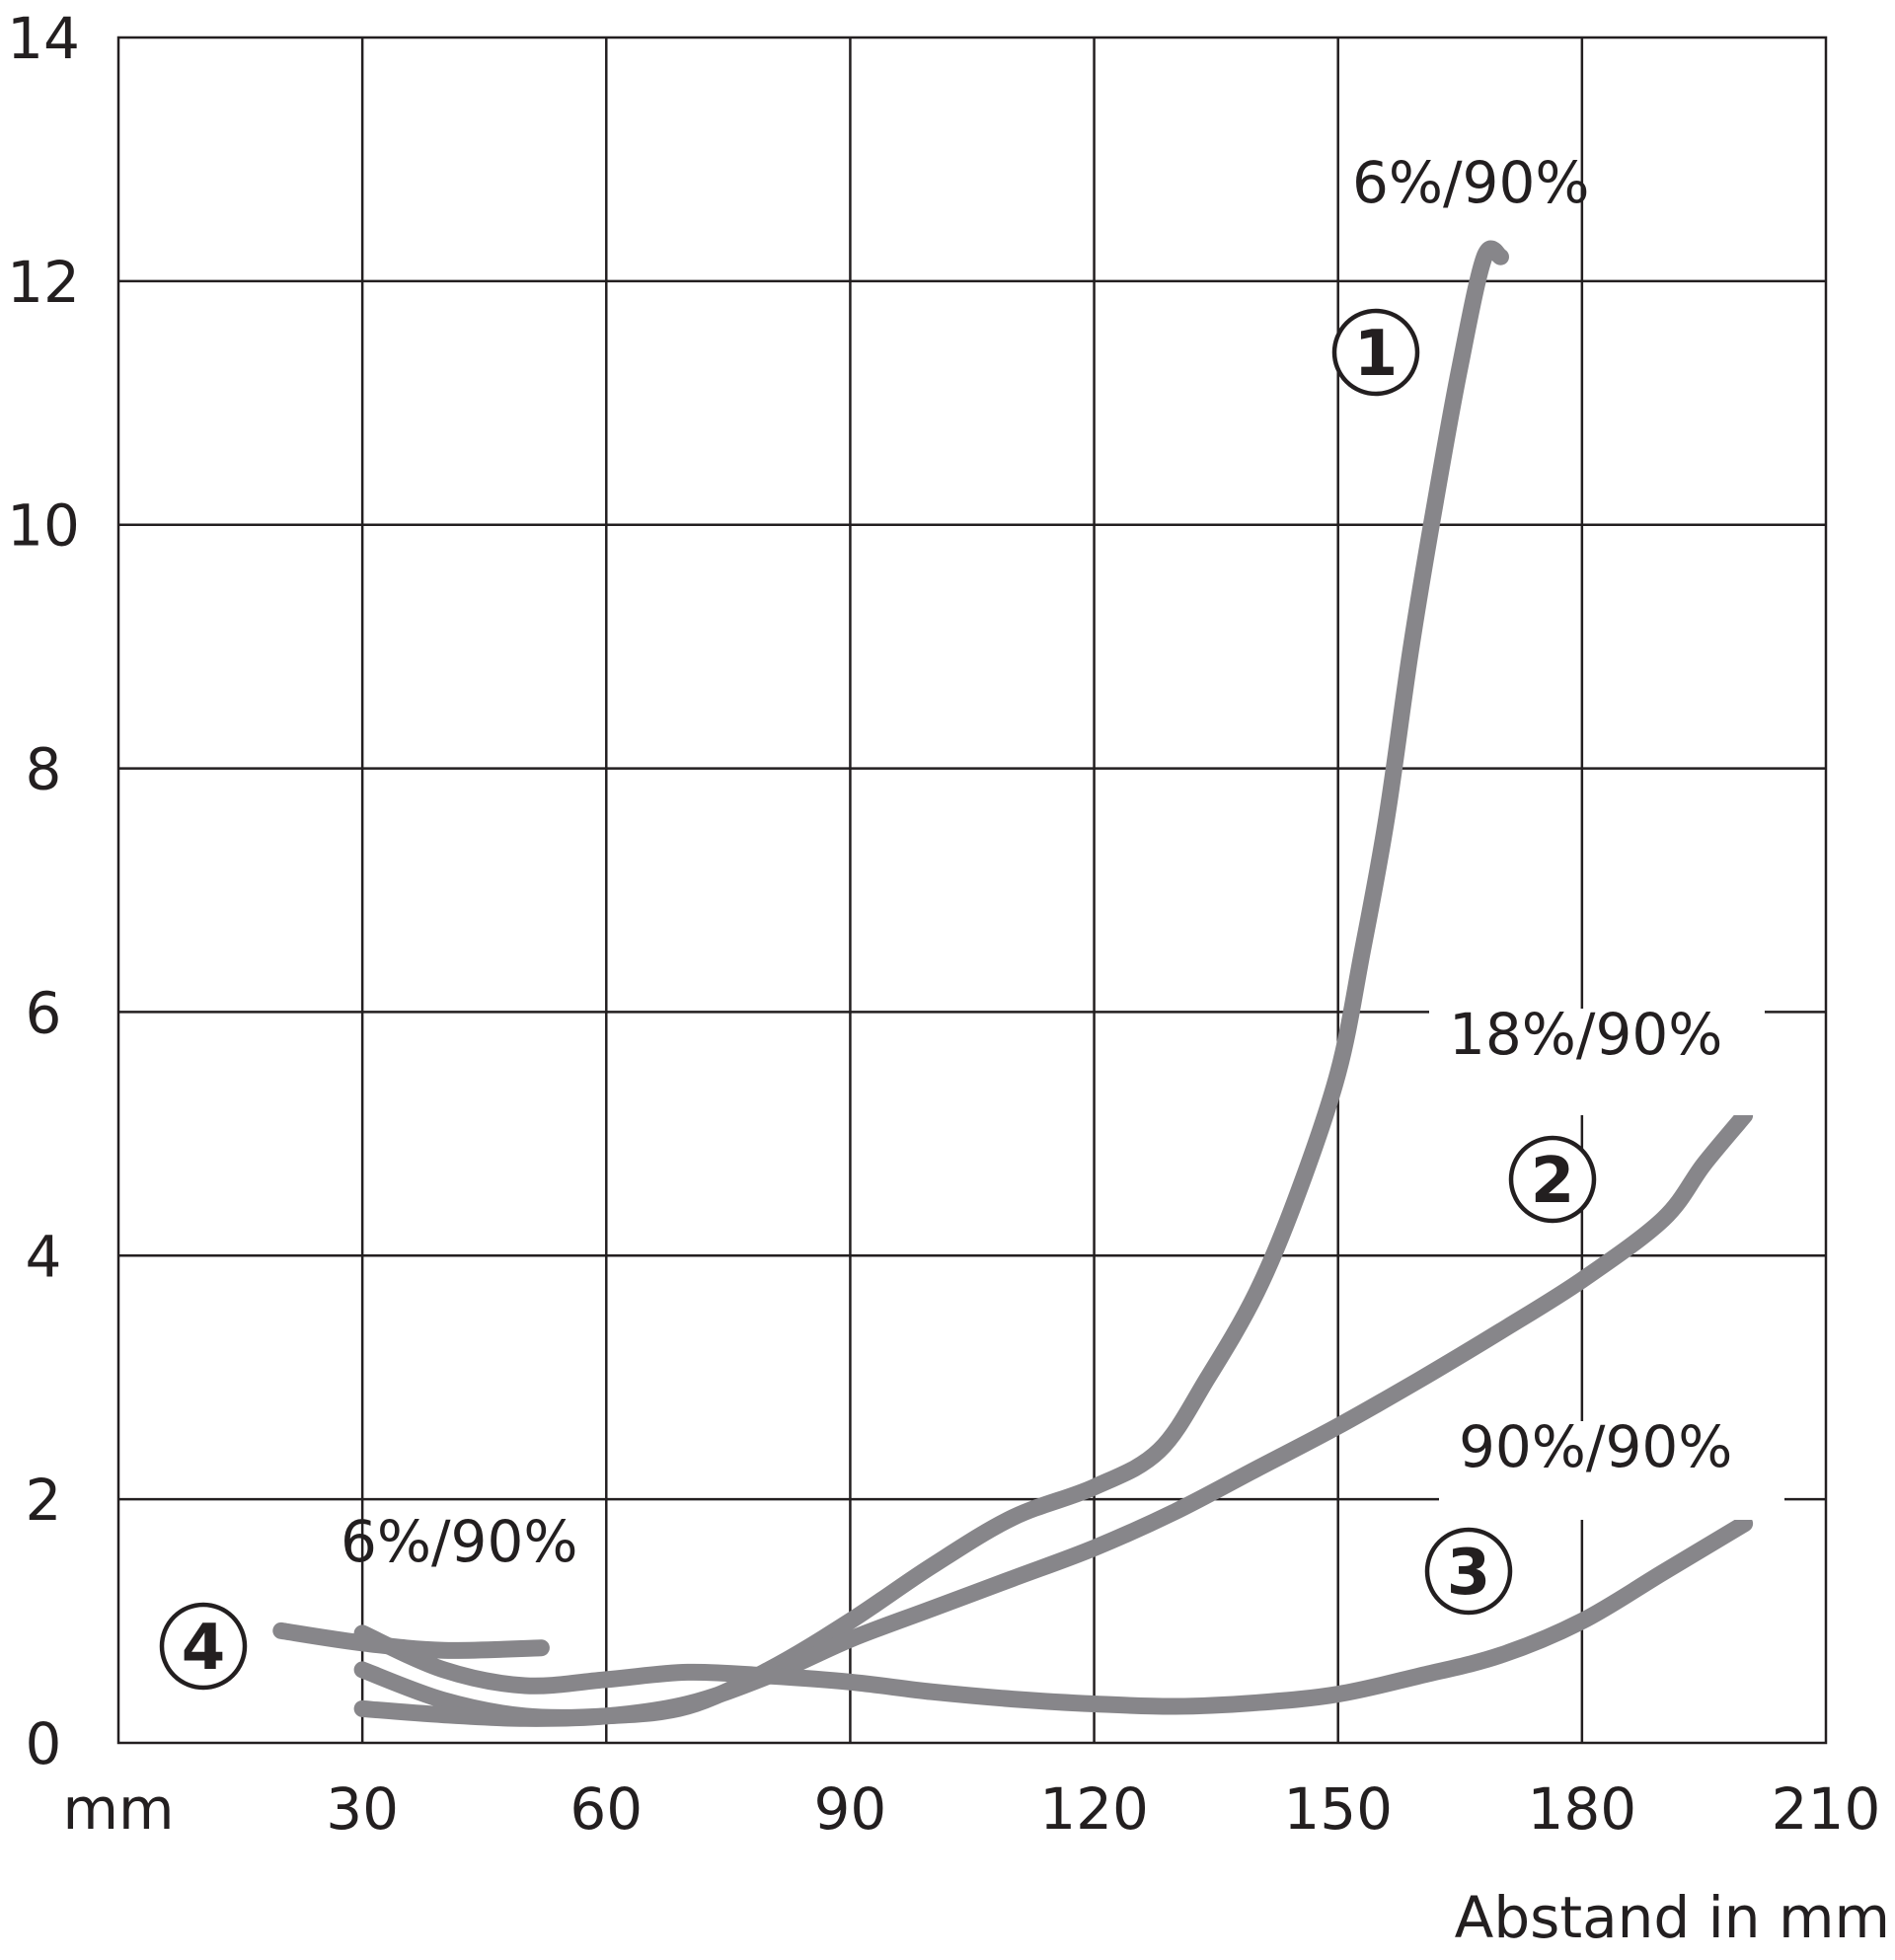 This screenshot has height=1960, width=1895. What do you see at coordinates (606, 1809) in the screenshot?
I see `x-tick-label-60: 60` at bounding box center [606, 1809].